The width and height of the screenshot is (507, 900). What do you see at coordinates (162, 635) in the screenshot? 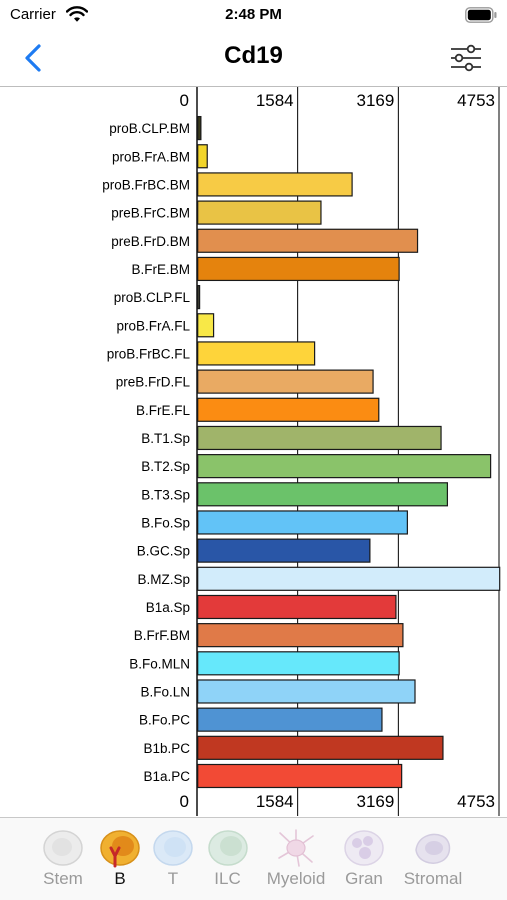
I see `category-label: B.FrF.BM` at bounding box center [162, 635].